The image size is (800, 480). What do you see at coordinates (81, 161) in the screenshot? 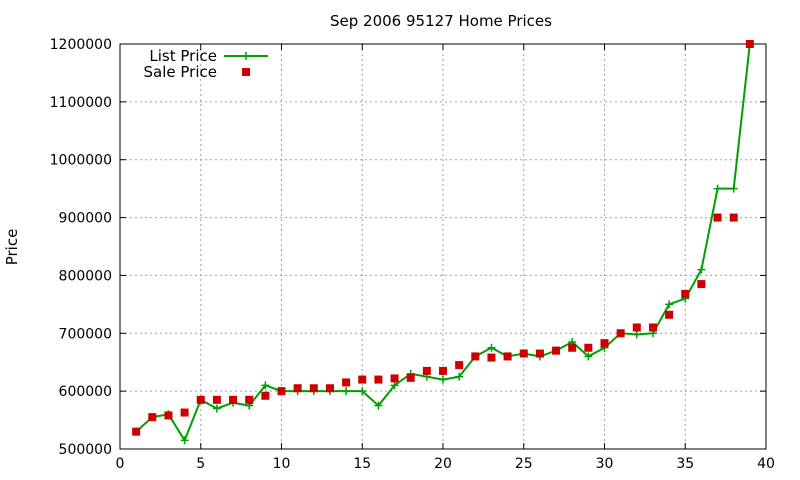
I see `y-tick-label: 1000000` at bounding box center [81, 161].